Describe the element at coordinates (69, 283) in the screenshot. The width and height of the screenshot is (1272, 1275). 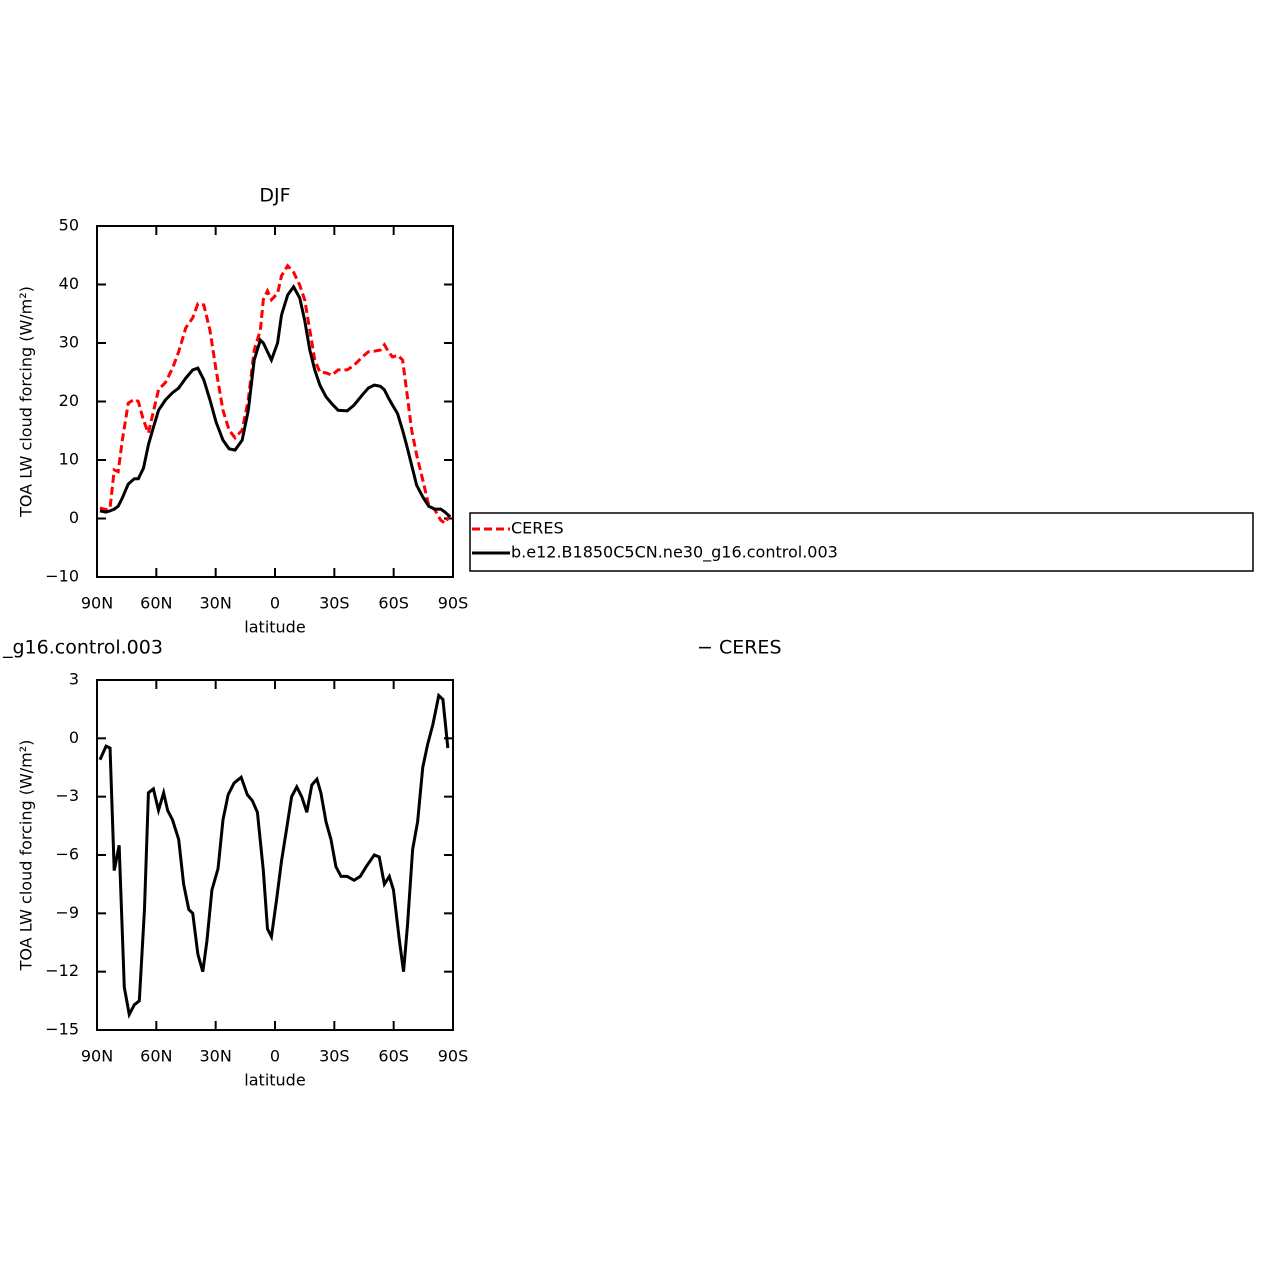
I see `y-tick-label: 40` at that location.